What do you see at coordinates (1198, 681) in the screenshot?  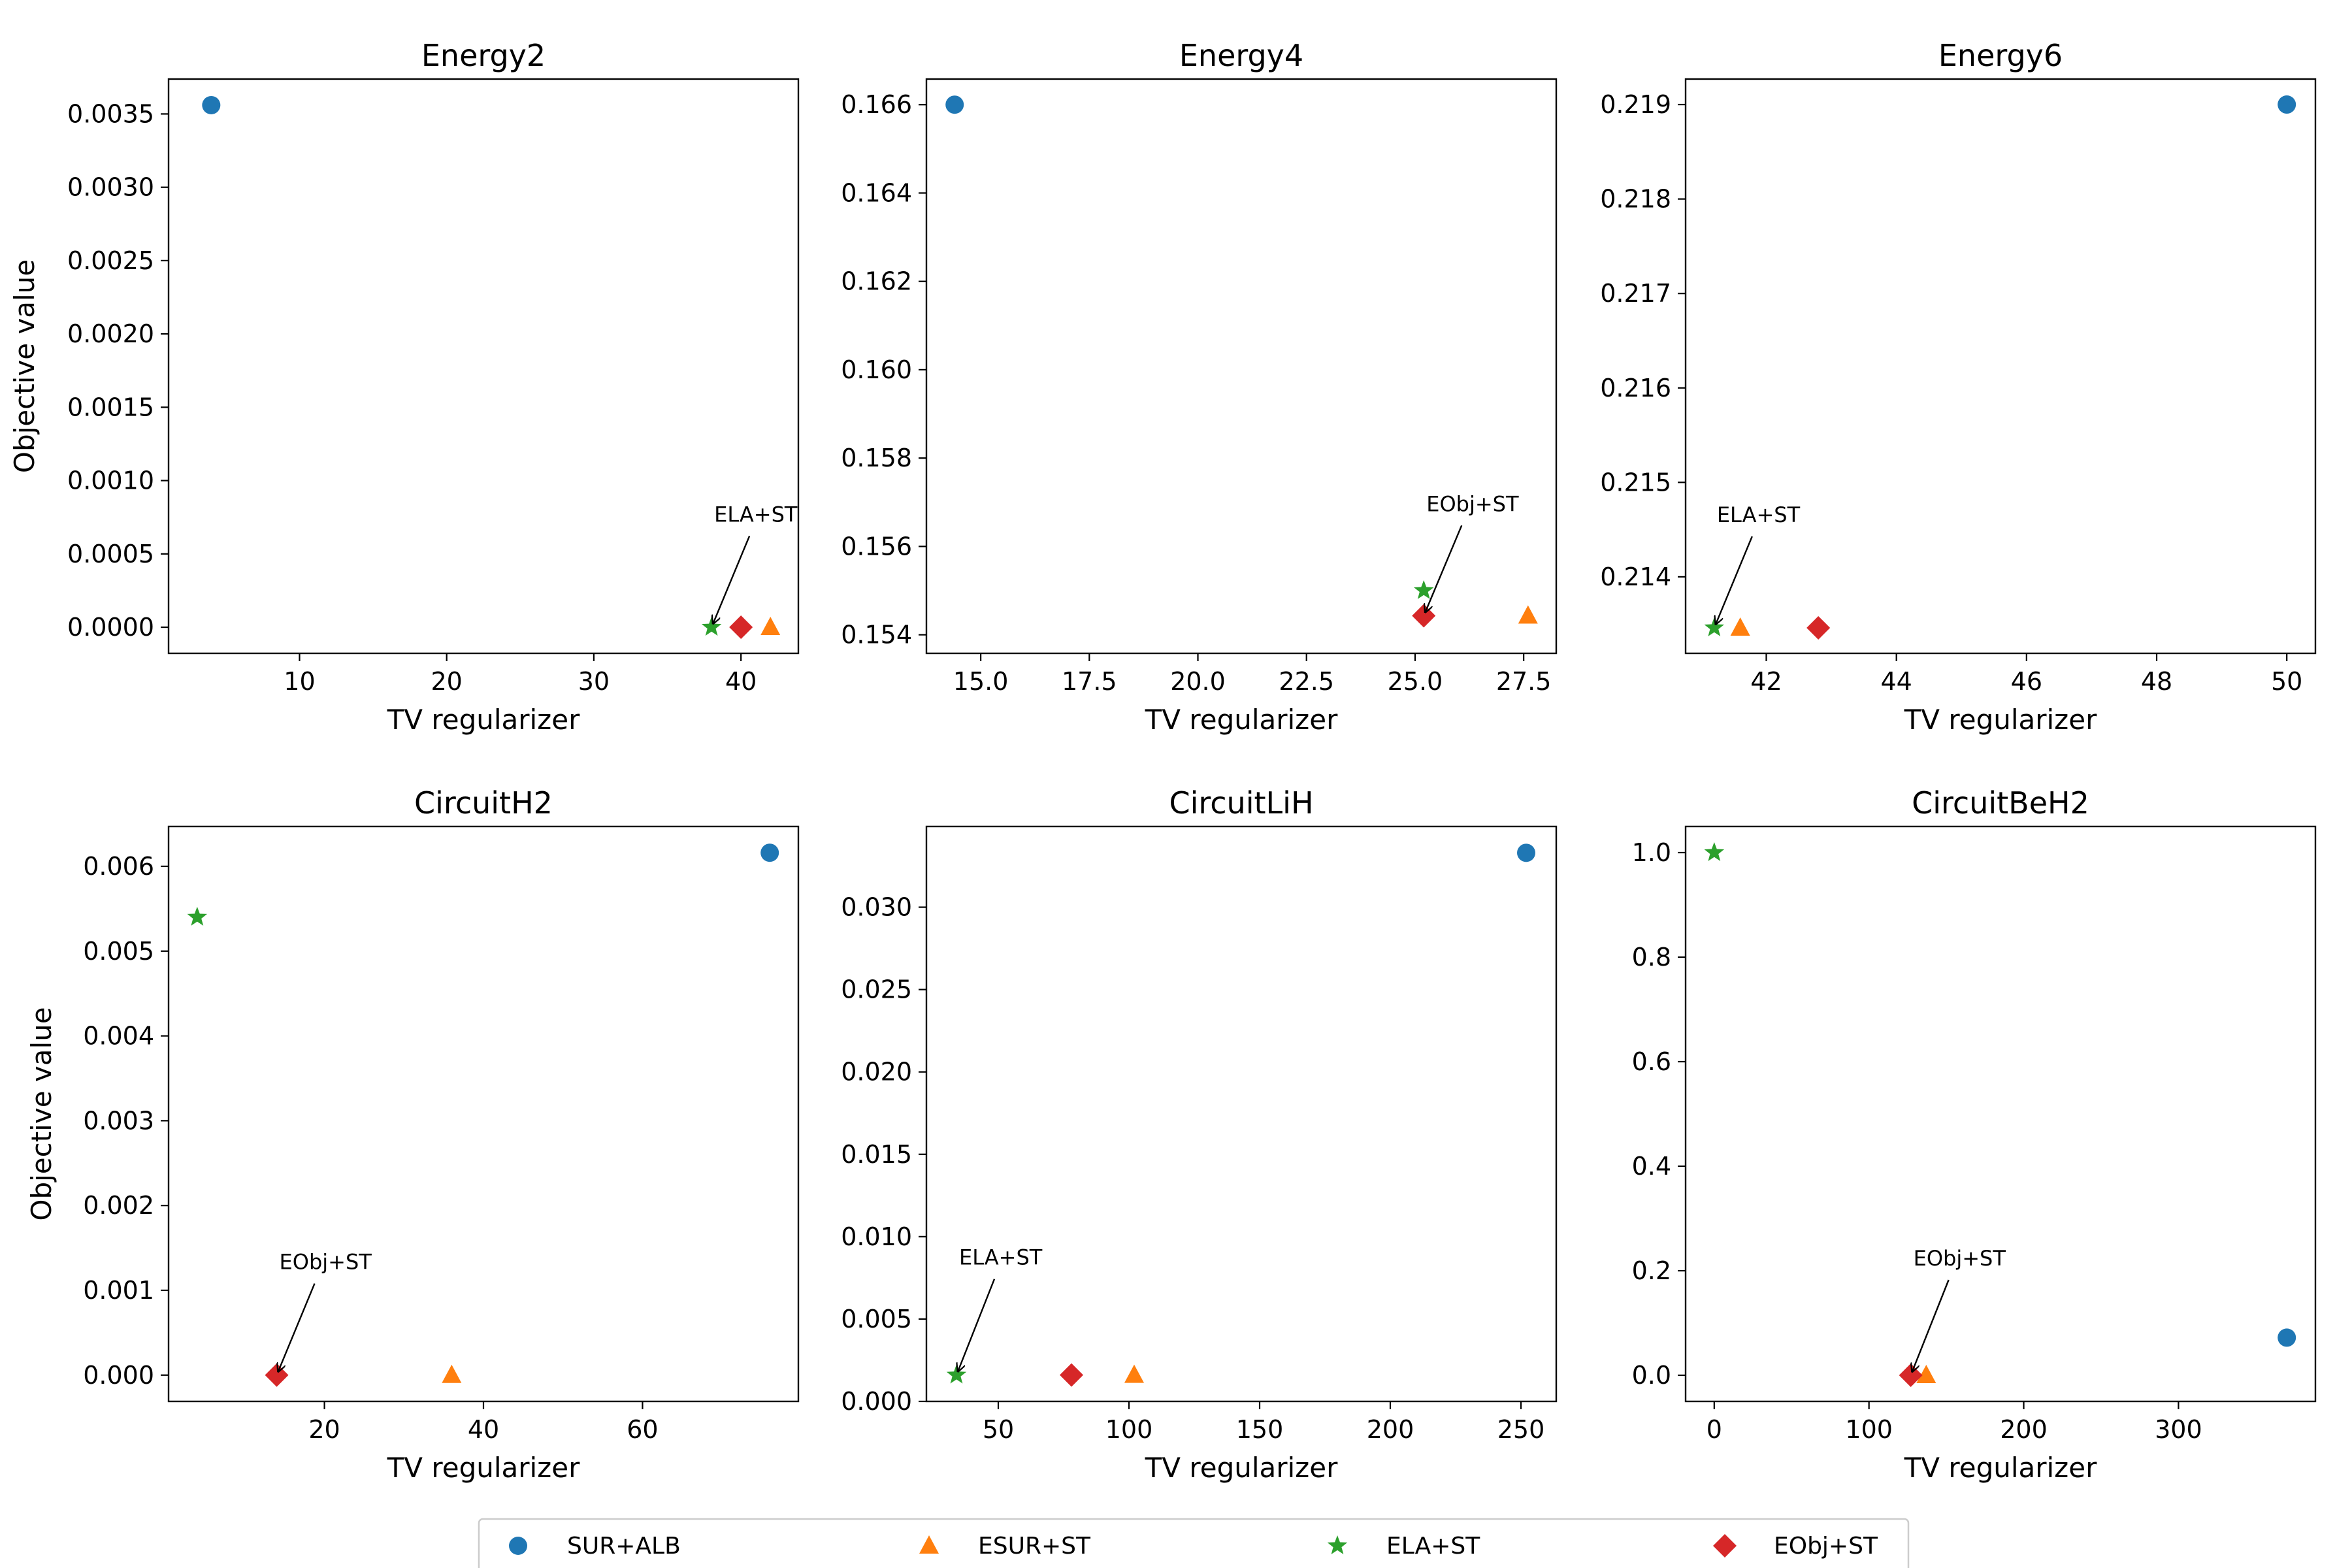 I see `x-tick-label: 20.0` at bounding box center [1198, 681].